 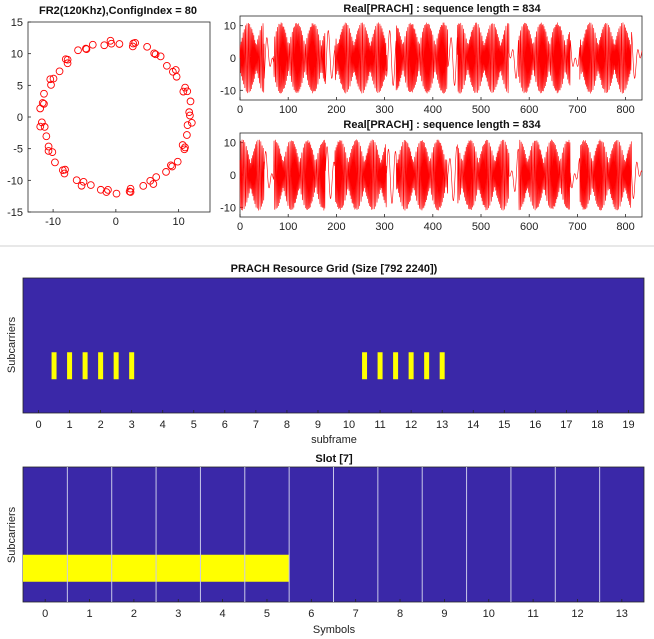 I want to click on grid-xtick-label: 3, so click(x=132, y=425).